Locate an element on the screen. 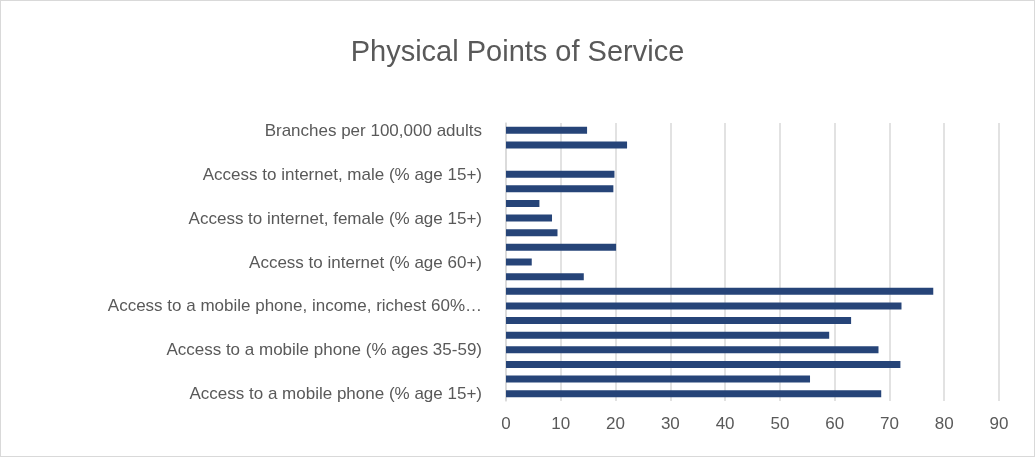 Image resolution: width=1035 pixels, height=457 pixels. y-tick-label: Access to internet (% age 60+) is located at coordinates (365, 262).